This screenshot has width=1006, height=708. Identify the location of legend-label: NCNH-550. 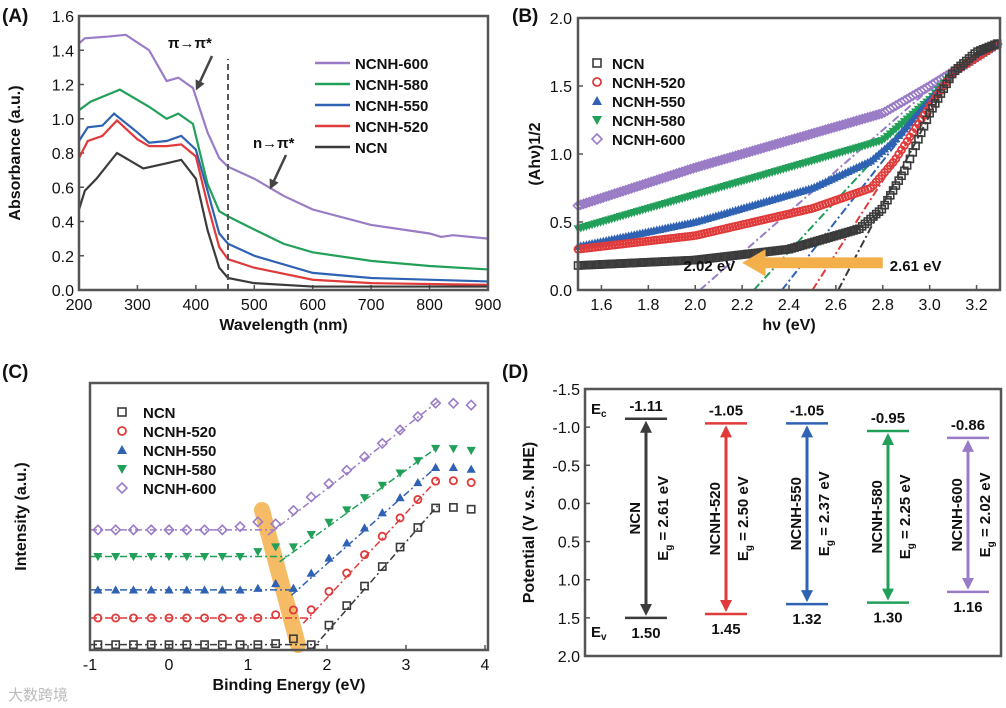
(391, 106).